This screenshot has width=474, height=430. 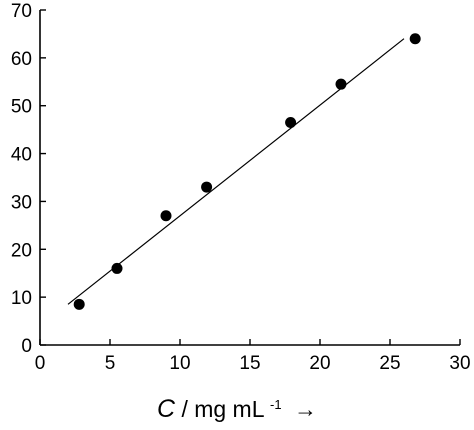 I want to click on x-axis-unit: / mg mL, so click(x=222, y=409).